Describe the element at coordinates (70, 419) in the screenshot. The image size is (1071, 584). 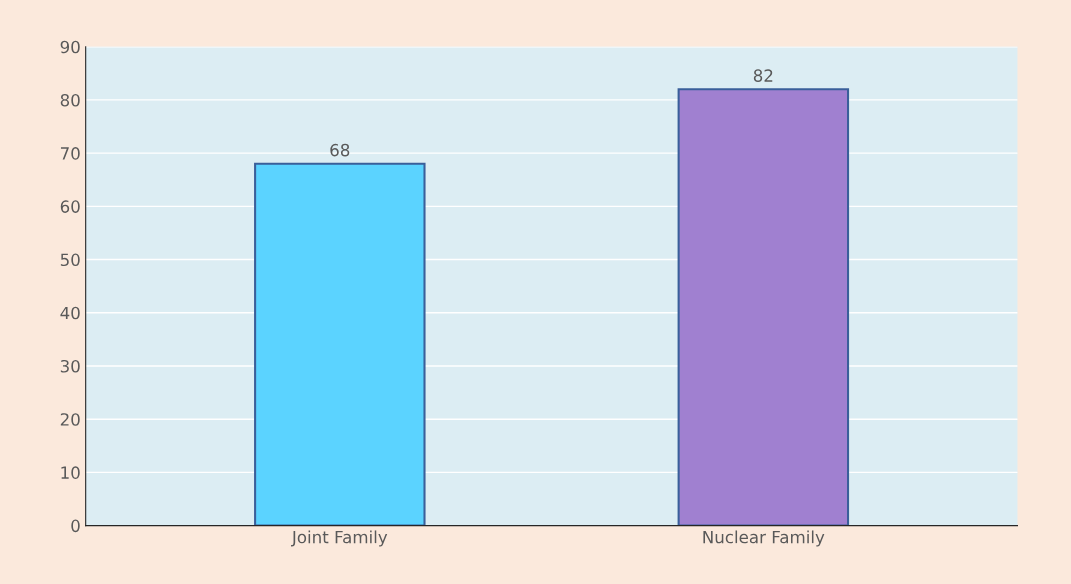
I see `y-tick-label: 20` at that location.